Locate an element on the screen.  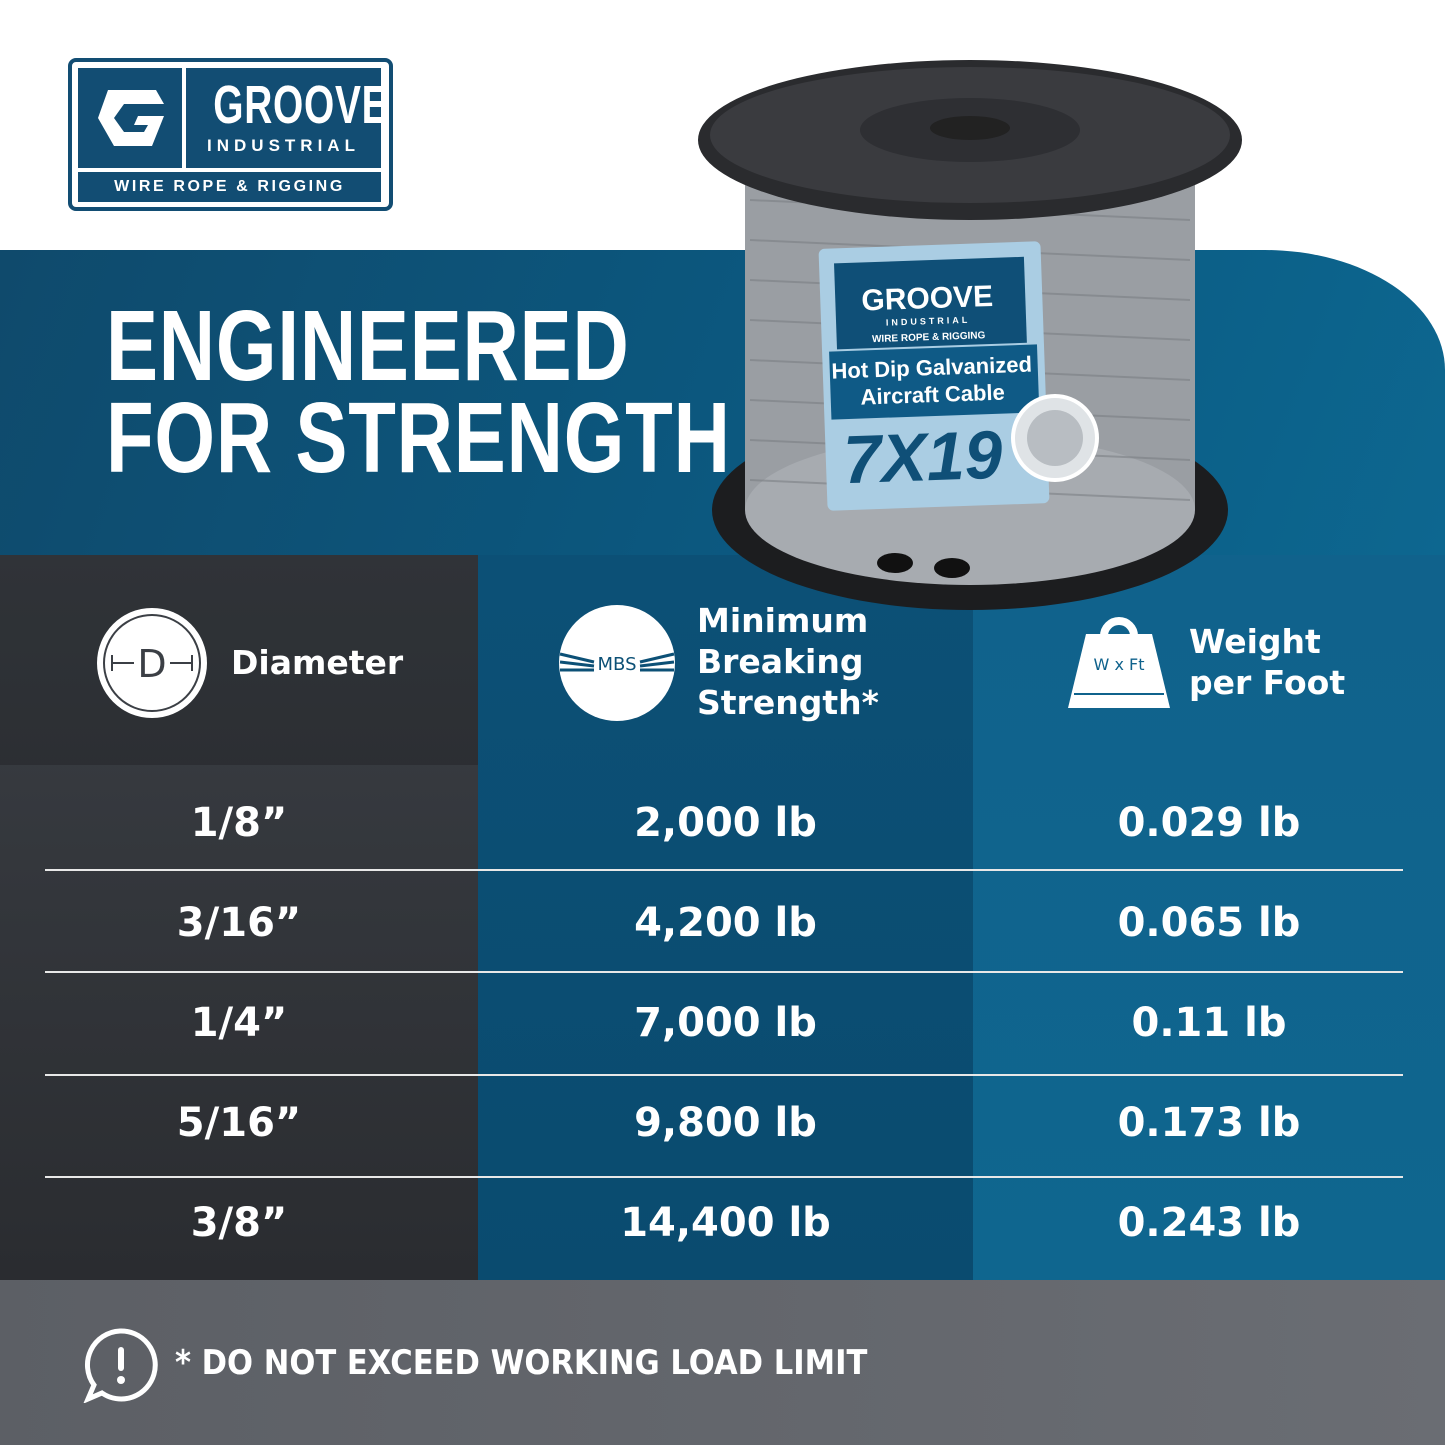
label-construction: 7X19 is located at coordinates (923, 458).